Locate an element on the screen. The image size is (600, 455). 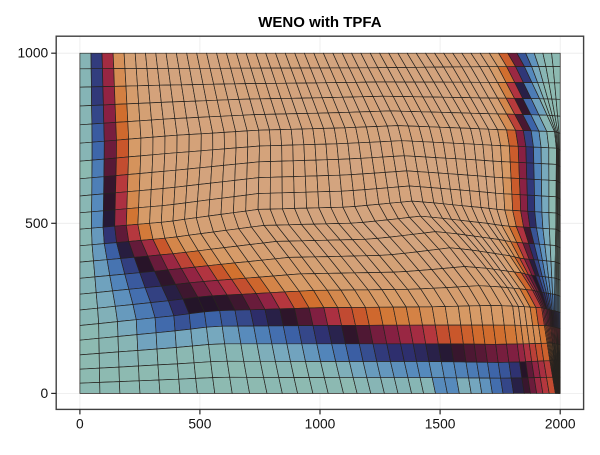
svg-text: 2000 is located at coordinates (560, 423).